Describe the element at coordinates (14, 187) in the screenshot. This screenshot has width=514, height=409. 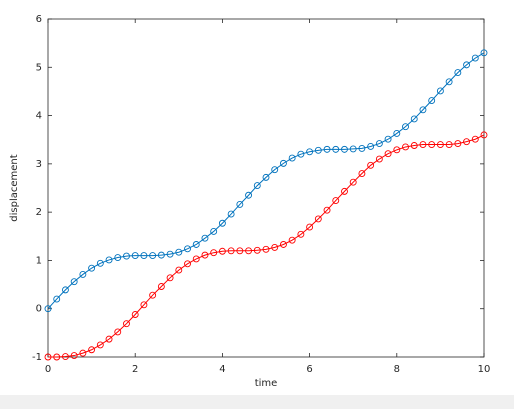
I see `y-axis-label: displacement` at that location.